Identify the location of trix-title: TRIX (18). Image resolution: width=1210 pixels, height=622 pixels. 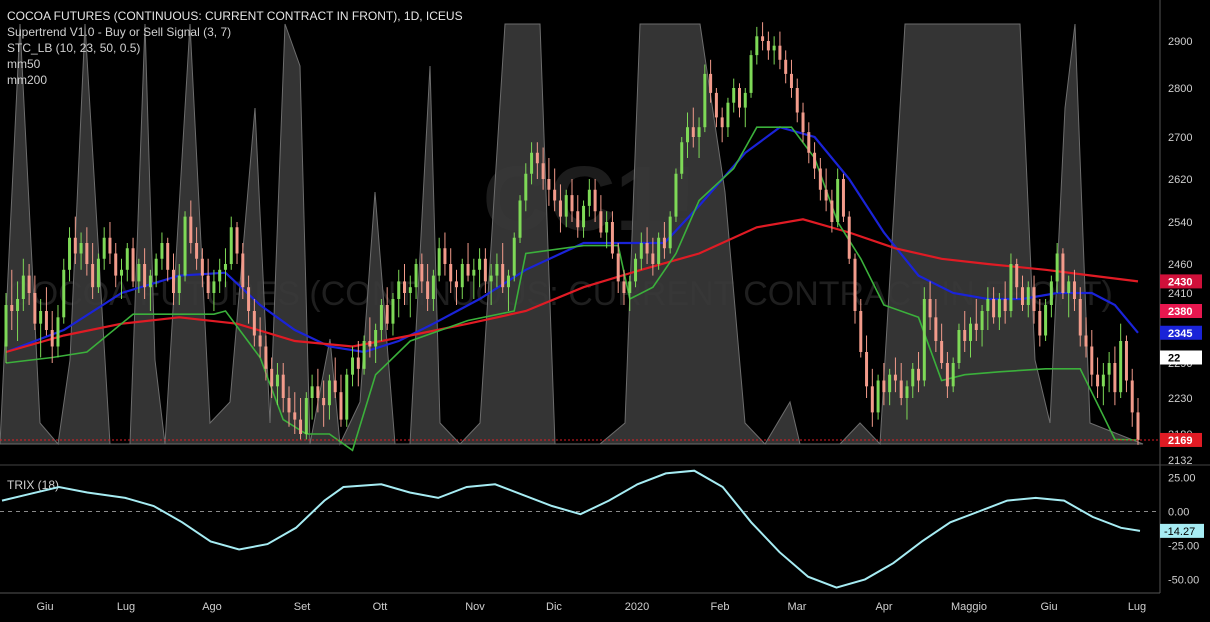
(33, 485).